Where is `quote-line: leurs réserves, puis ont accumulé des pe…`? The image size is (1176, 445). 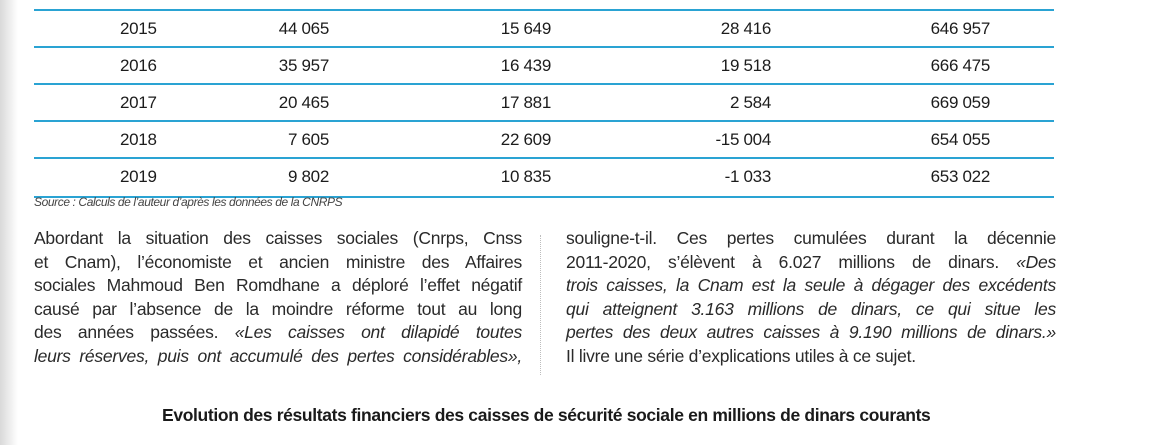 quote-line: leurs réserves, puis ont accumulé des pe… is located at coordinates (278, 355).